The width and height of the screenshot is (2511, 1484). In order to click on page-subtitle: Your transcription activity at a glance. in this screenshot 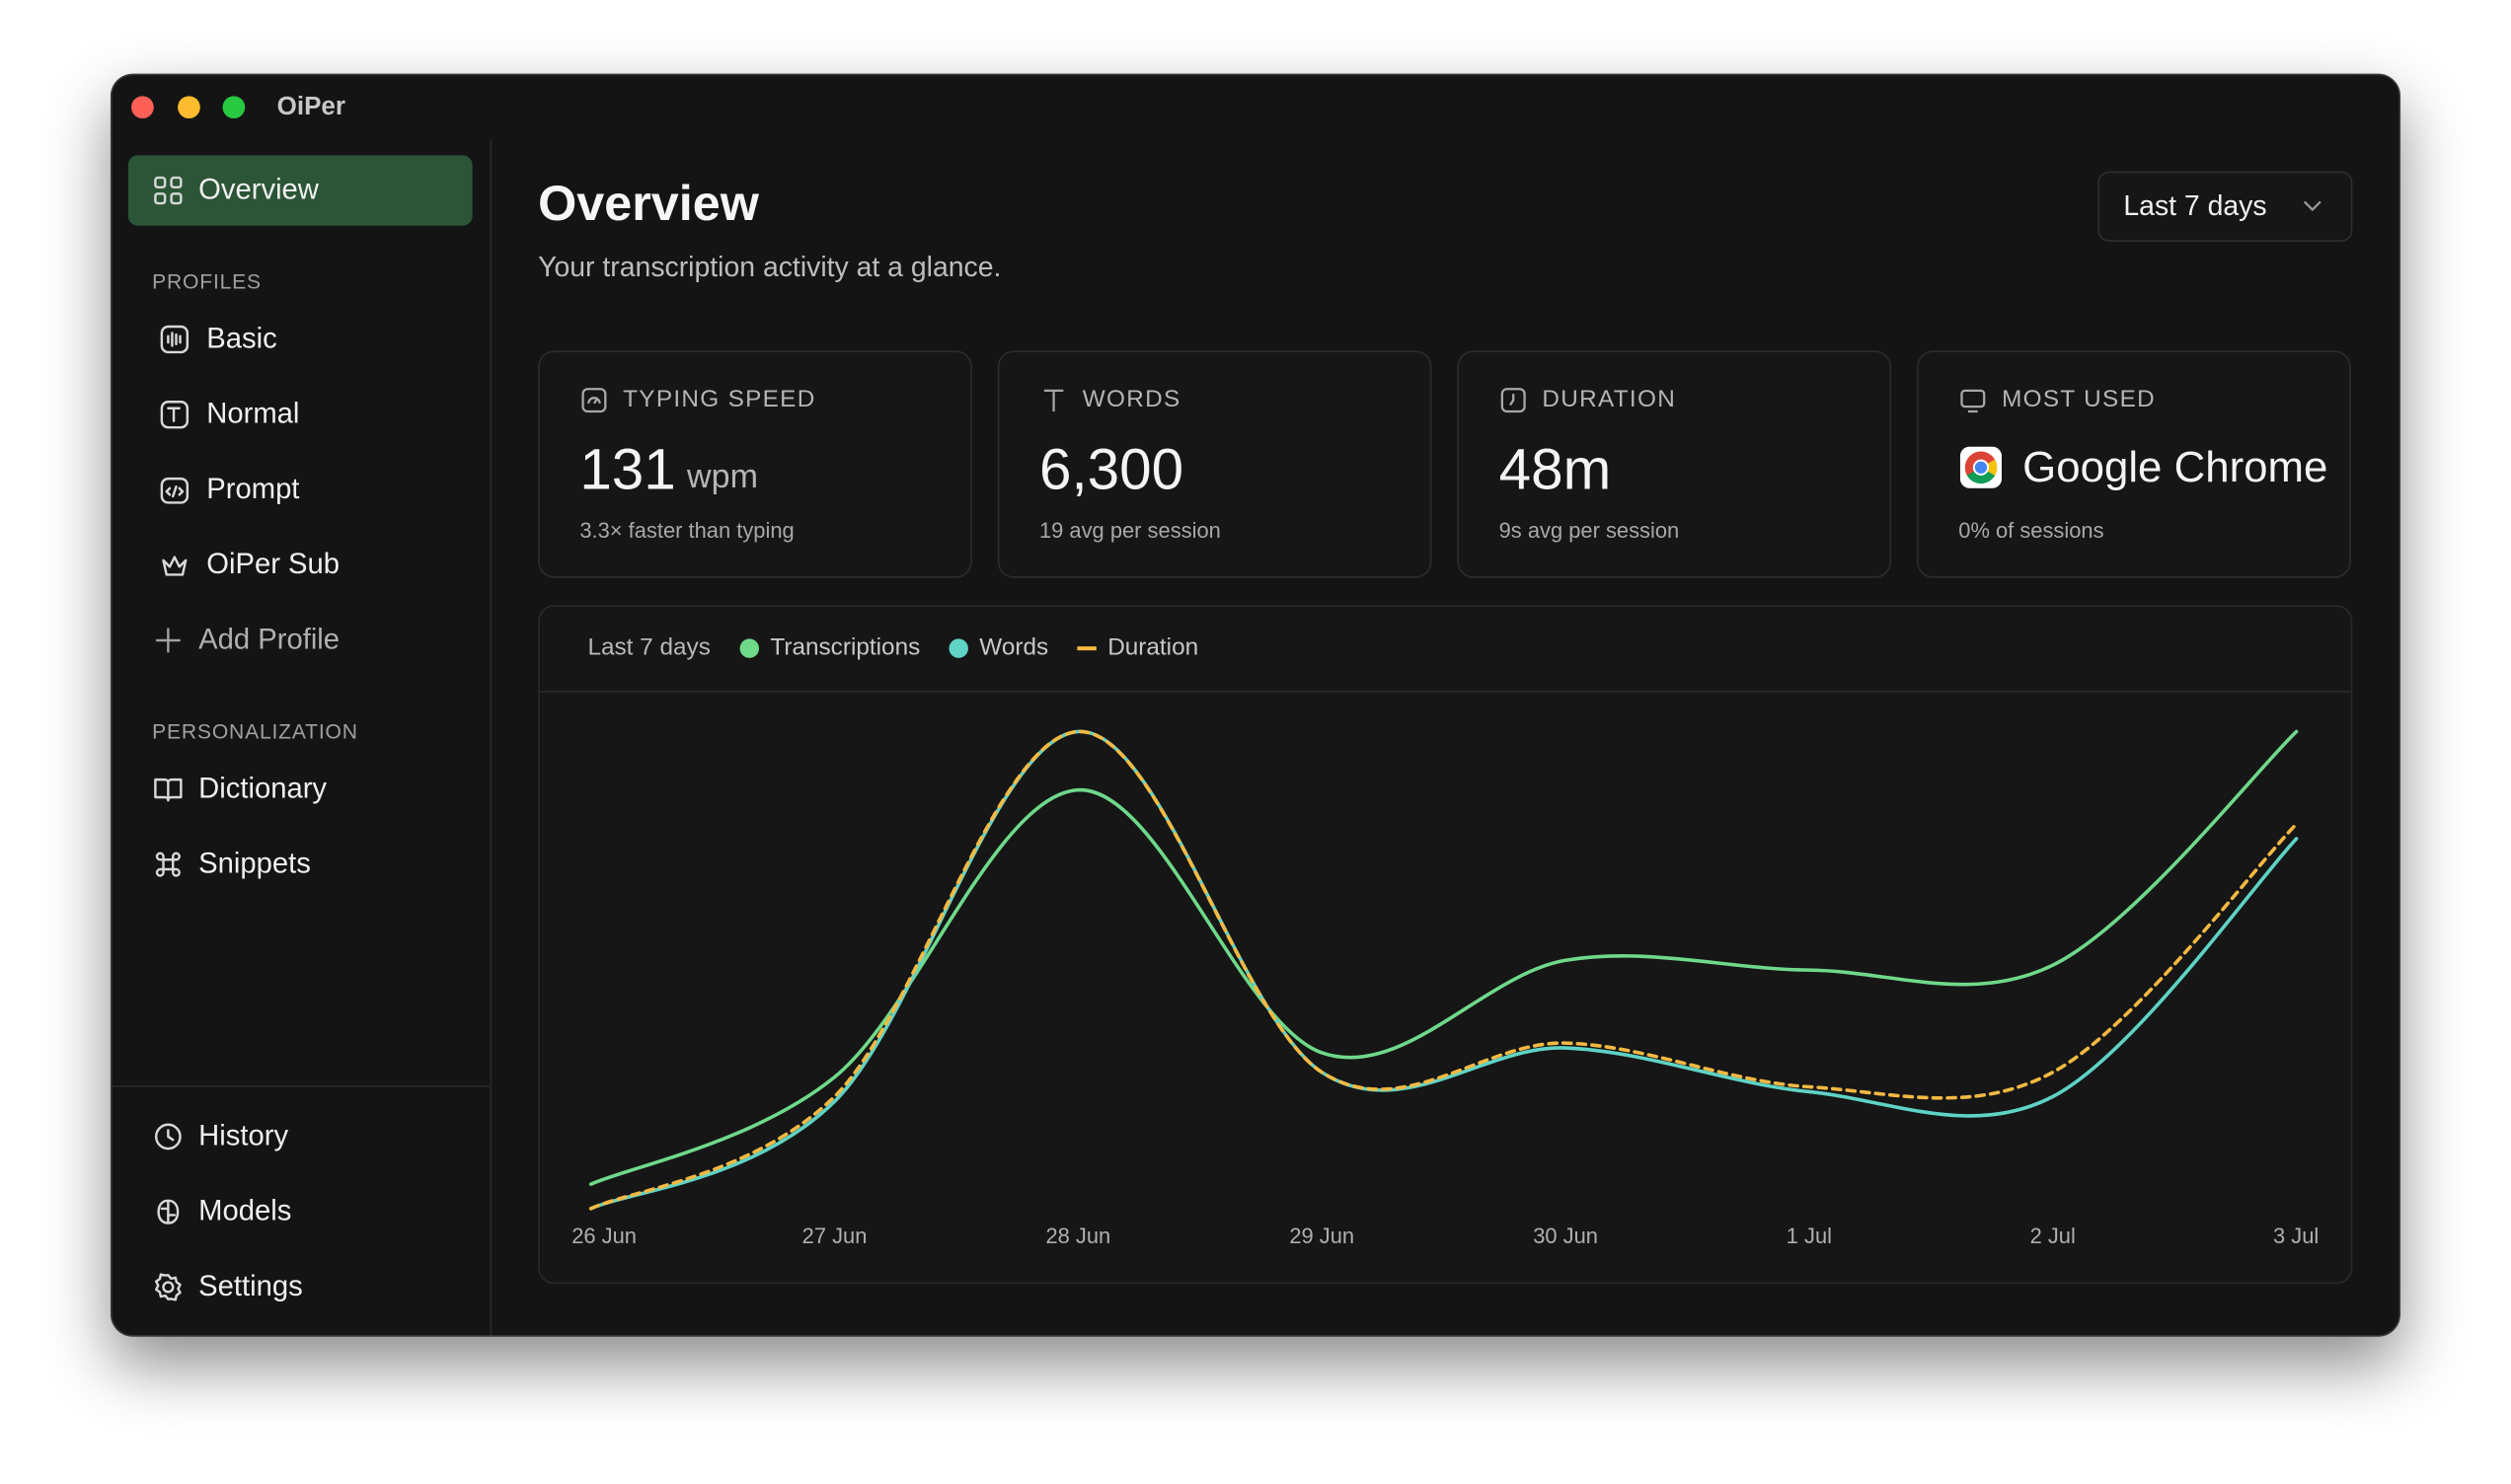, I will do `click(770, 266)`.